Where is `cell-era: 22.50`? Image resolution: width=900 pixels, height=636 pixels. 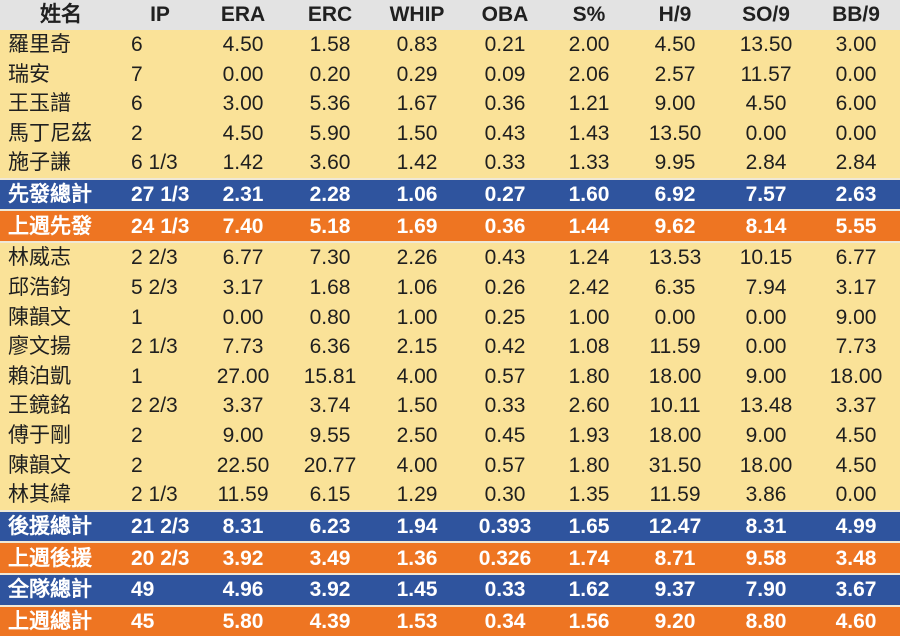 cell-era: 22.50 is located at coordinates (243, 465).